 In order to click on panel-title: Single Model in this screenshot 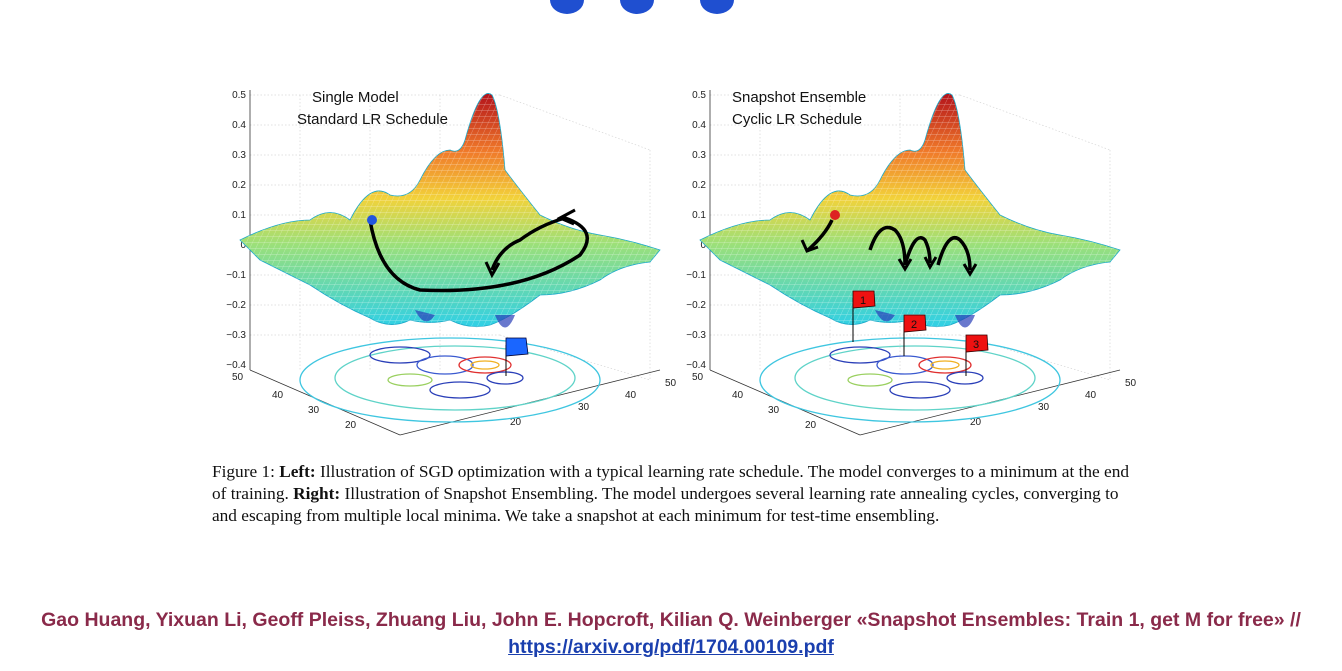, I will do `click(355, 97)`.